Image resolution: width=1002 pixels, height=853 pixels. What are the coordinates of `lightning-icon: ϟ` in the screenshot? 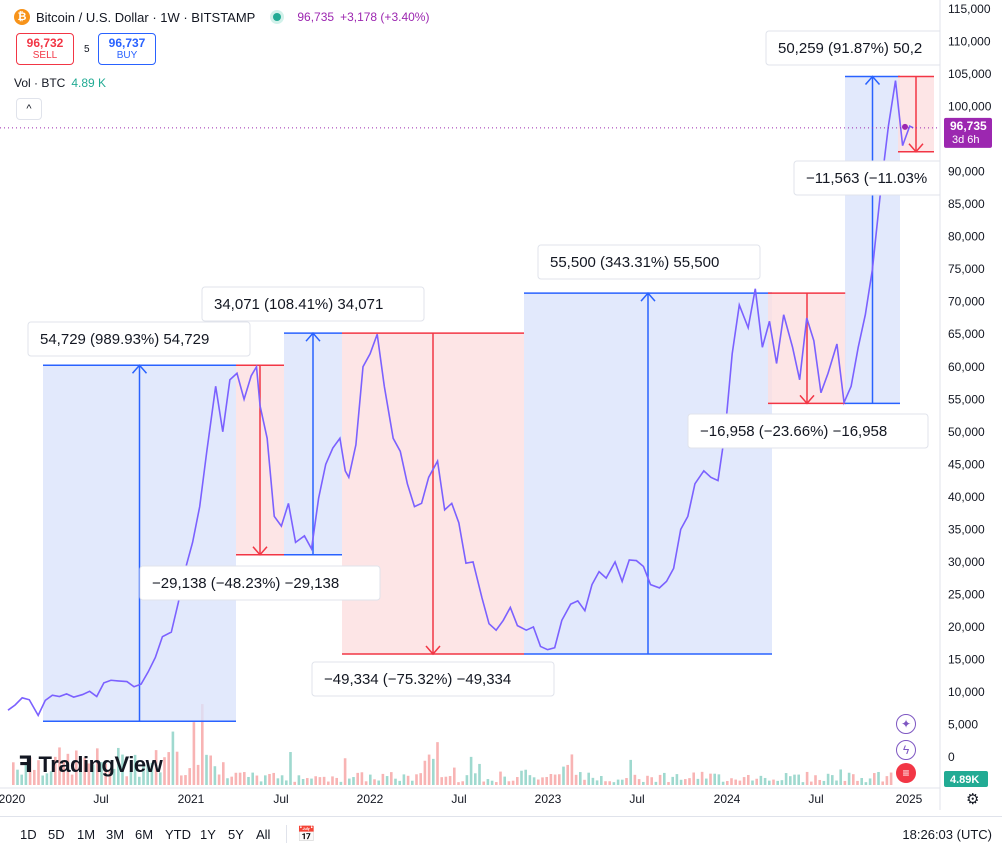 It's located at (906, 750).